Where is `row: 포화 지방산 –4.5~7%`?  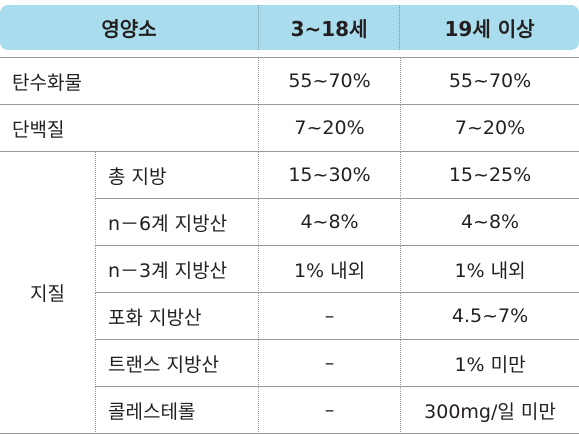 row: 포화 지방산 –4.5~7% is located at coordinates (289, 316).